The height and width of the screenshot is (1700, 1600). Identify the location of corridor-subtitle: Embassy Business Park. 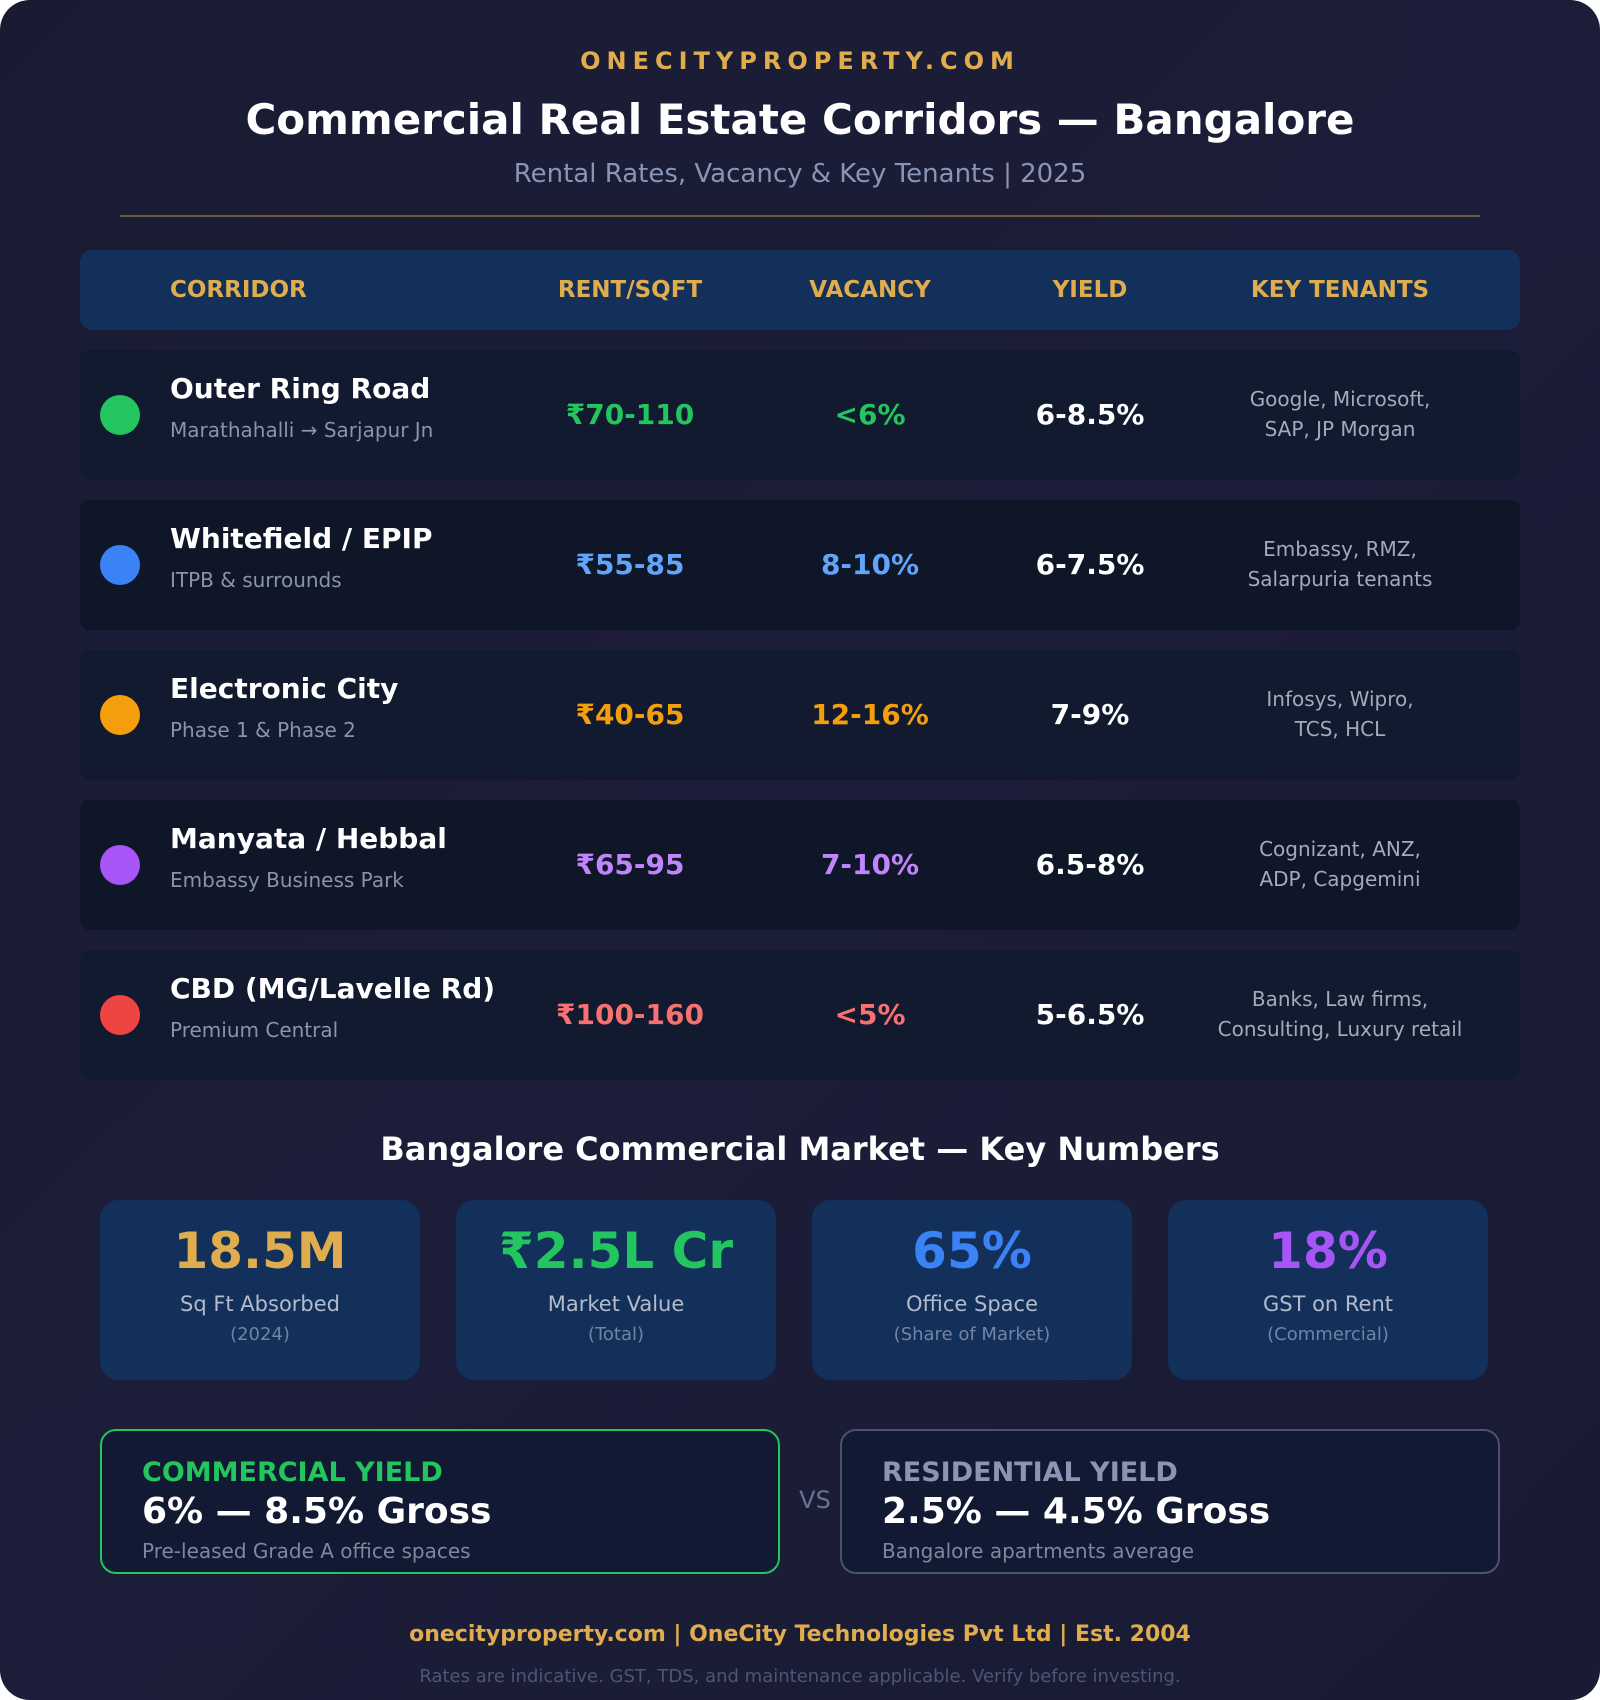
(287, 880).